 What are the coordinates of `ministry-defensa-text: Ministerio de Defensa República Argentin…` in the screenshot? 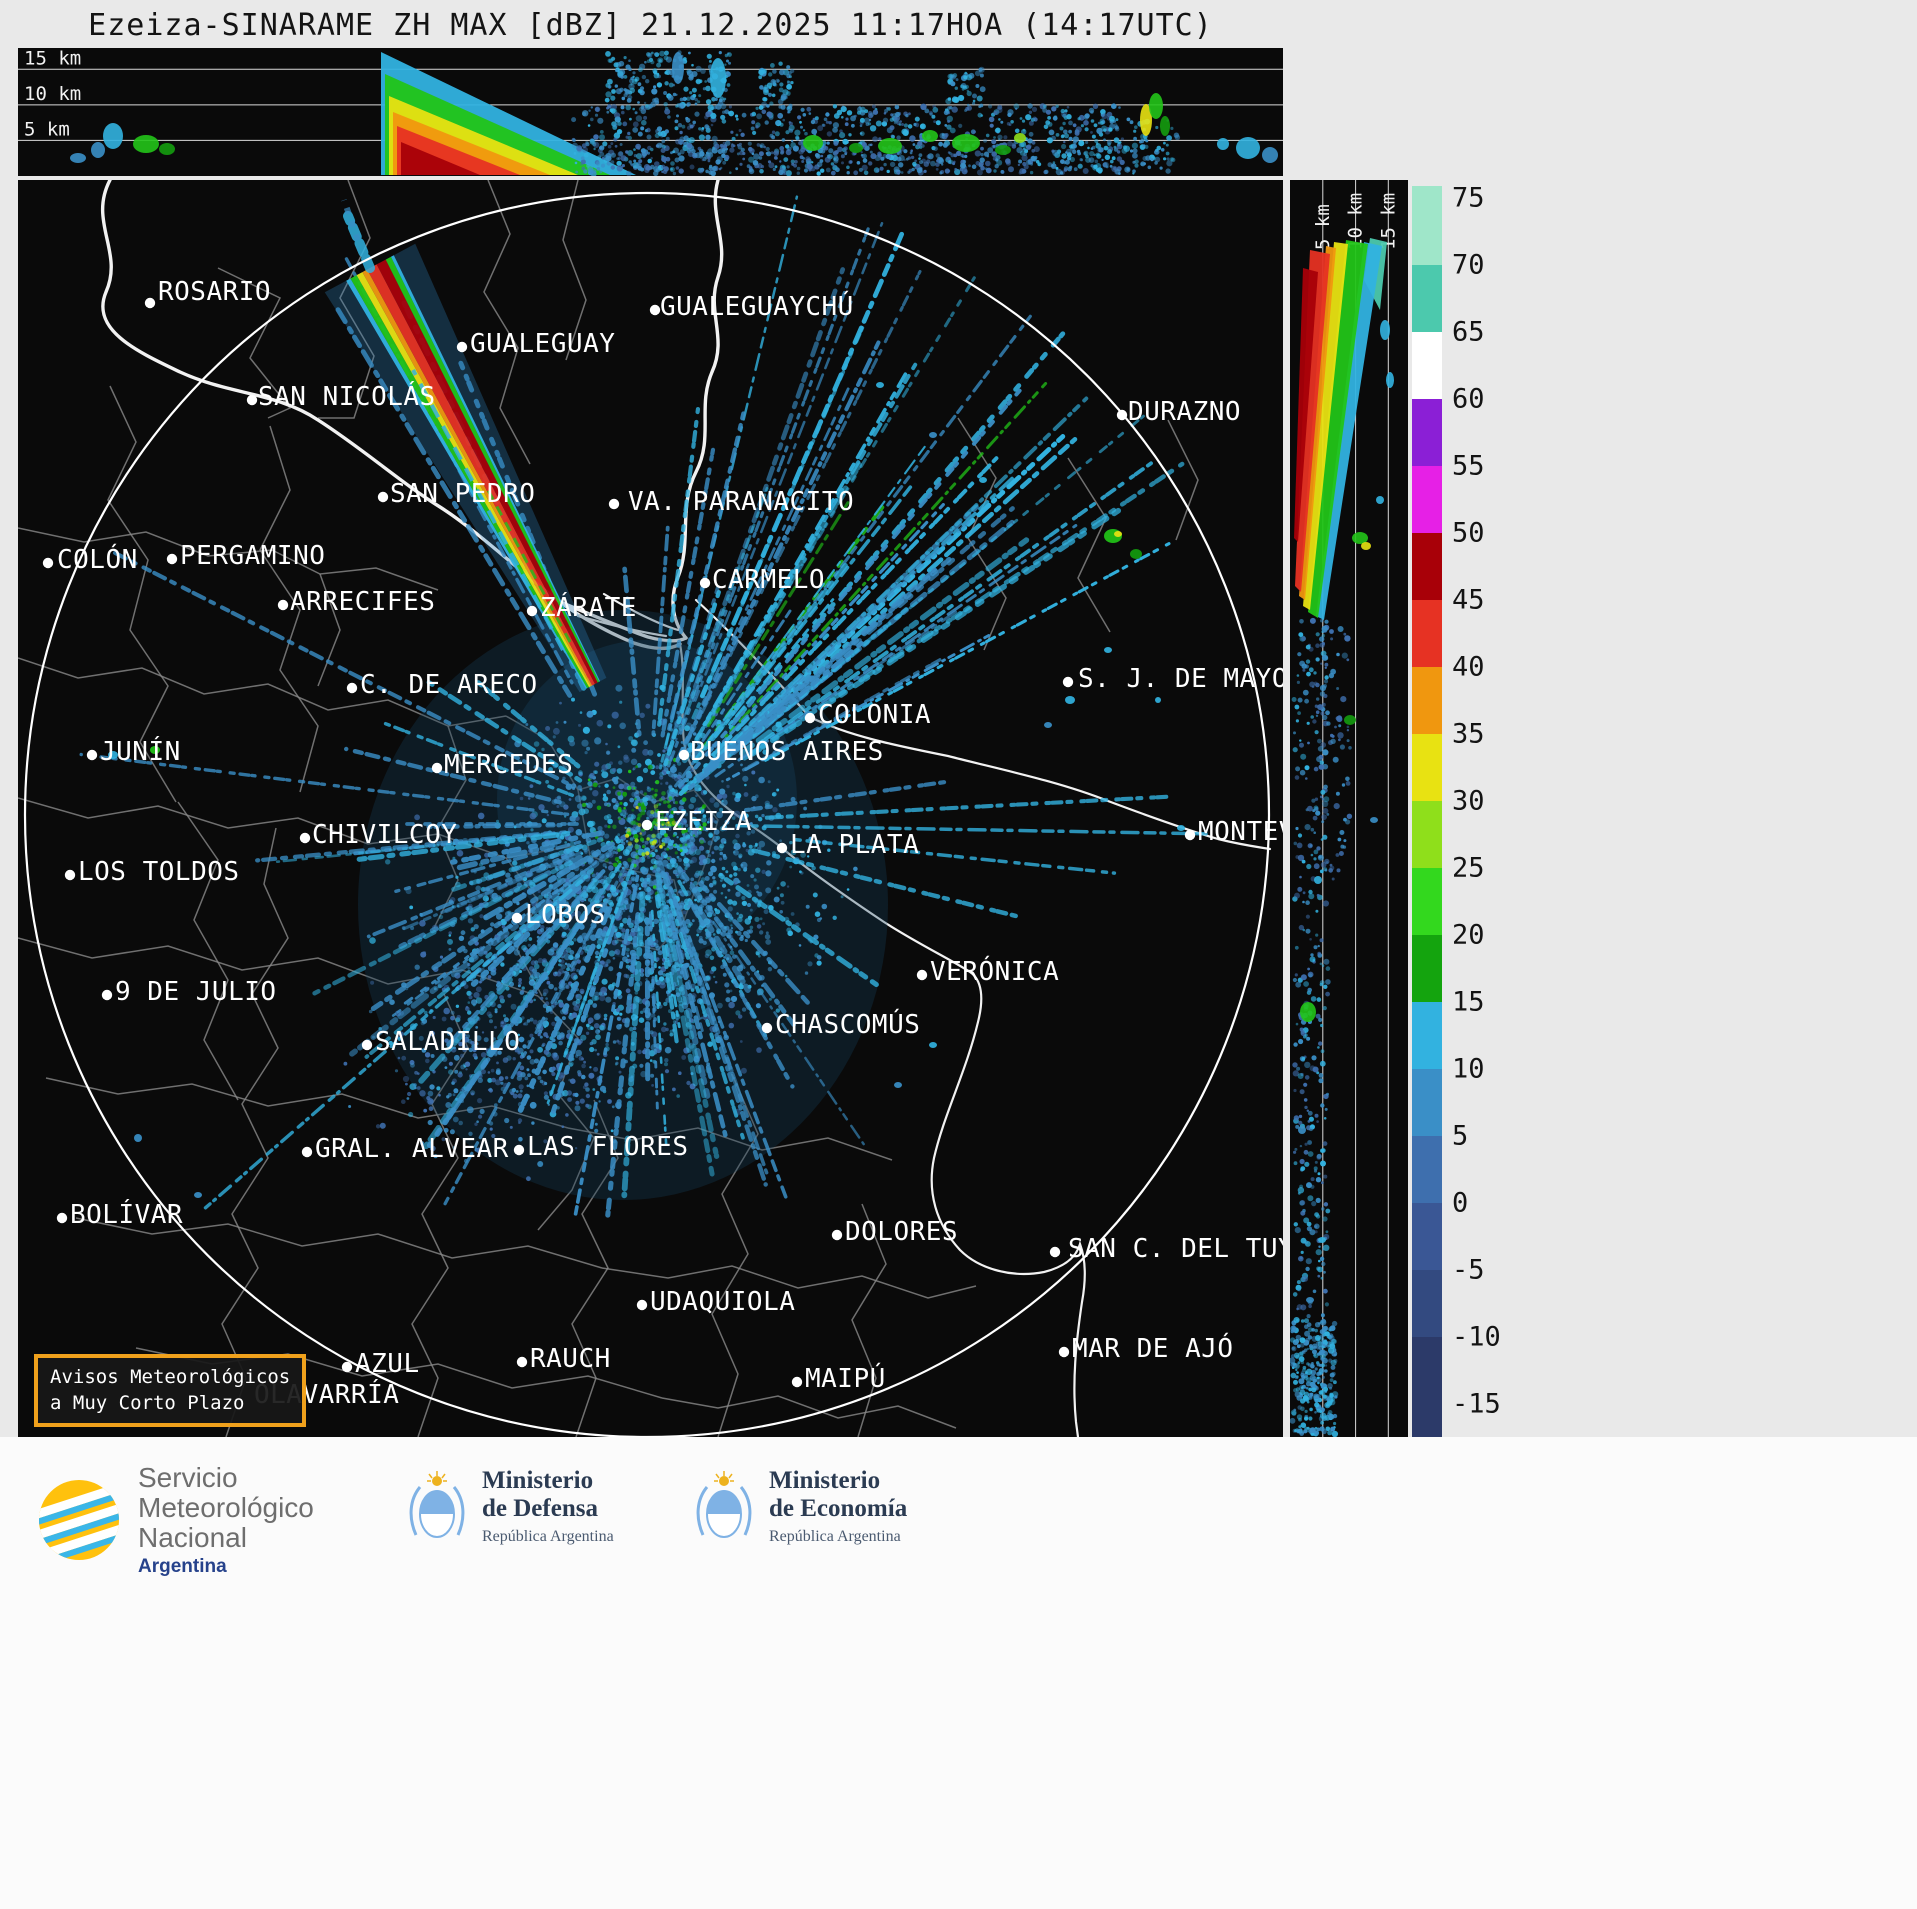 It's located at (548, 1506).